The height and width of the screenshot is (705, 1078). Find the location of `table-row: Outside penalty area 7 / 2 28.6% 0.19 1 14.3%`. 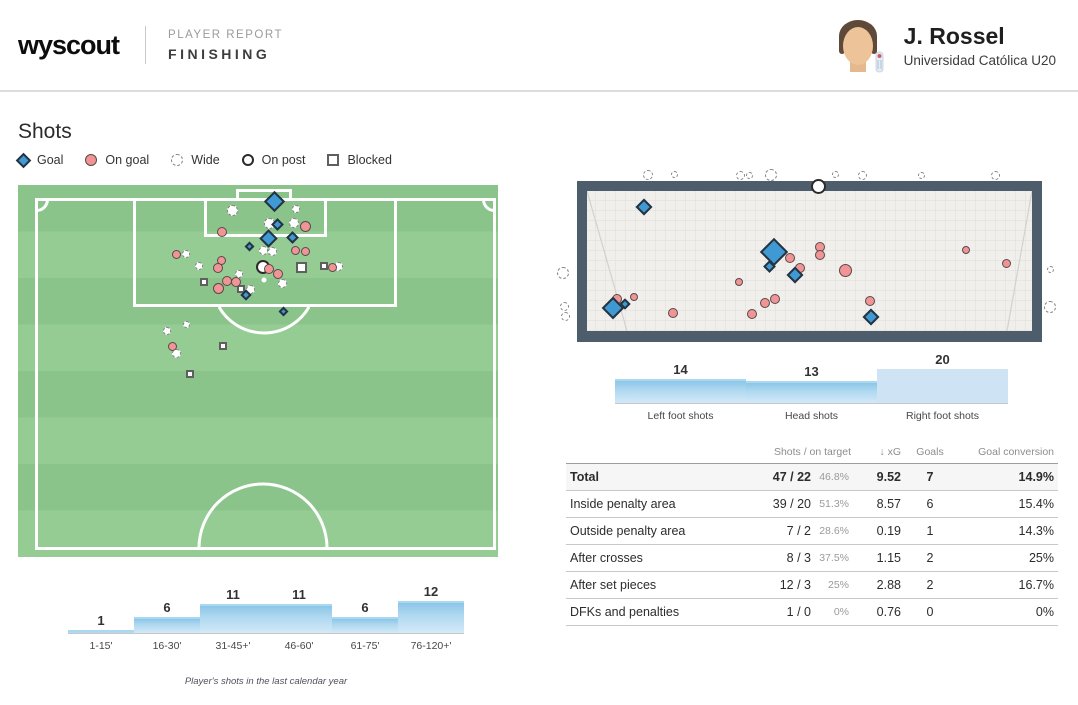

table-row: Outside penalty area 7 / 2 28.6% 0.19 1 14.3% is located at coordinates (812, 531).